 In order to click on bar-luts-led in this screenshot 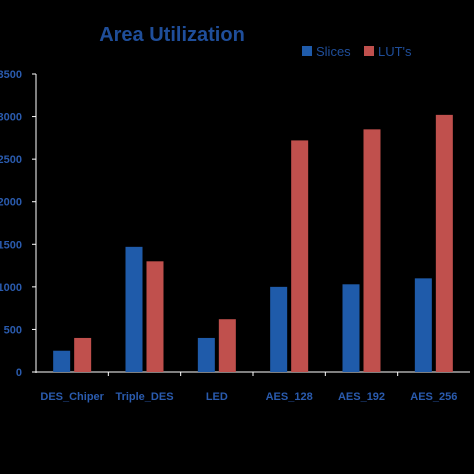, I will do `click(227, 345)`.